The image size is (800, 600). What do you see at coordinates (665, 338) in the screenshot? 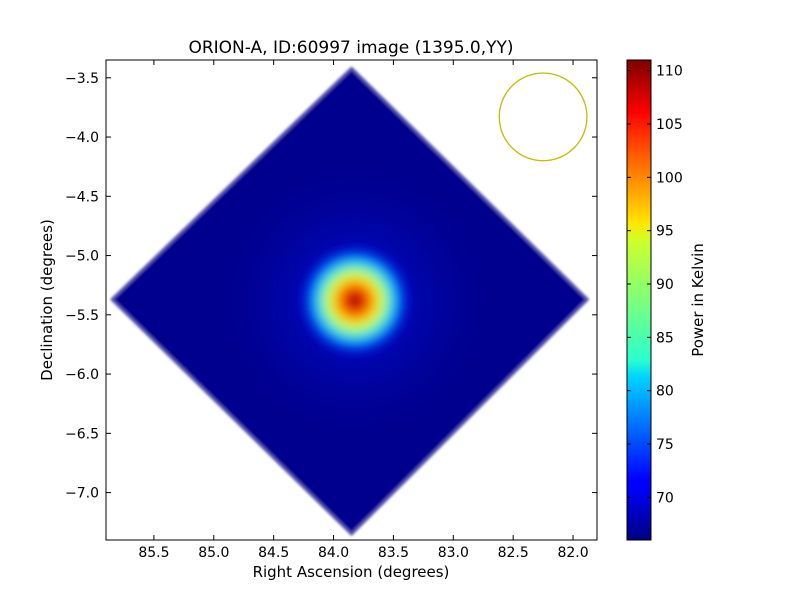
I see `colorbar-tick-label: 85` at bounding box center [665, 338].